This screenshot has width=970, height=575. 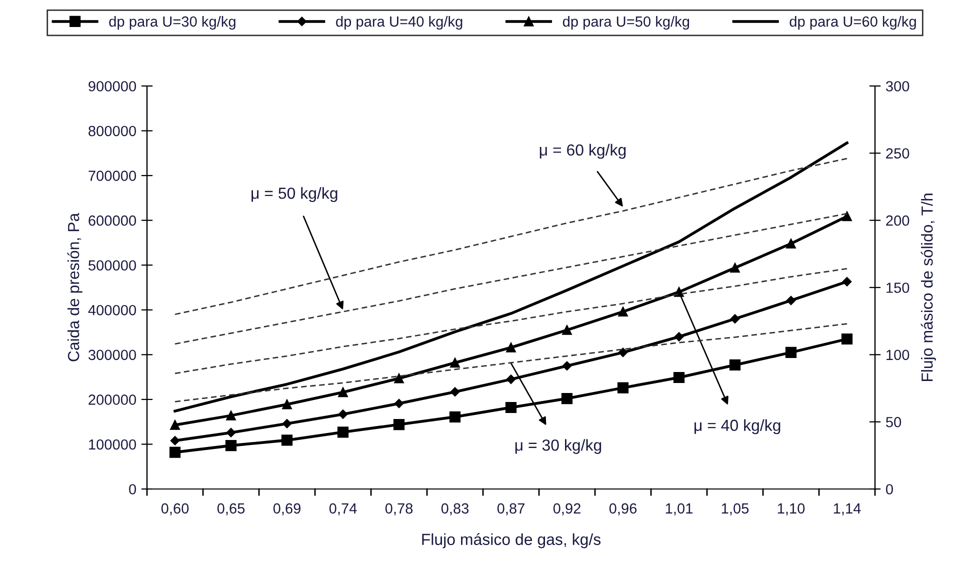 What do you see at coordinates (112, 399) in the screenshot?
I see `y-tick-label: 200000` at bounding box center [112, 399].